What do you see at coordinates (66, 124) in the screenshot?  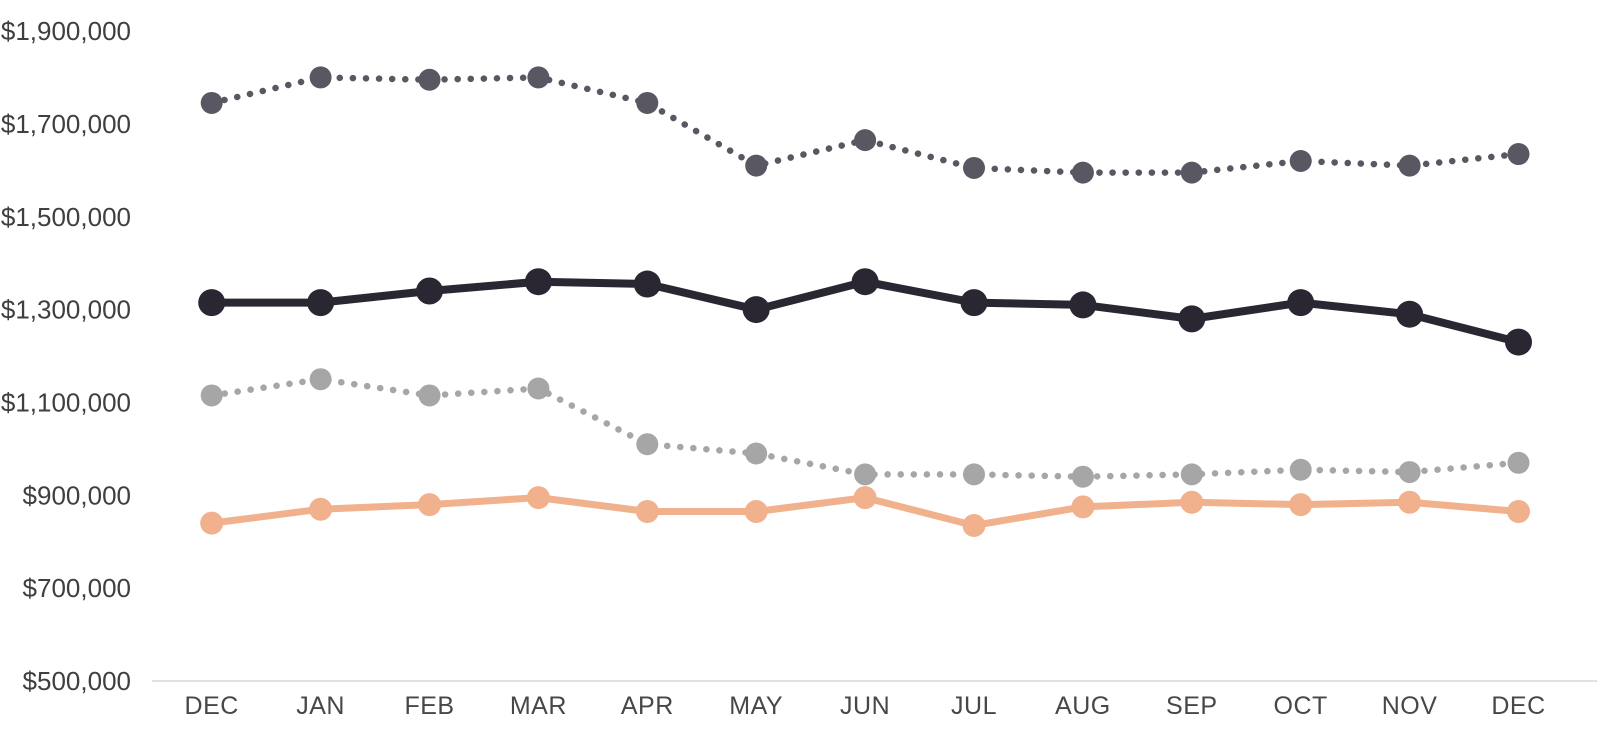 I see `y-axis-tick-label: $1,700,000` at bounding box center [66, 124].